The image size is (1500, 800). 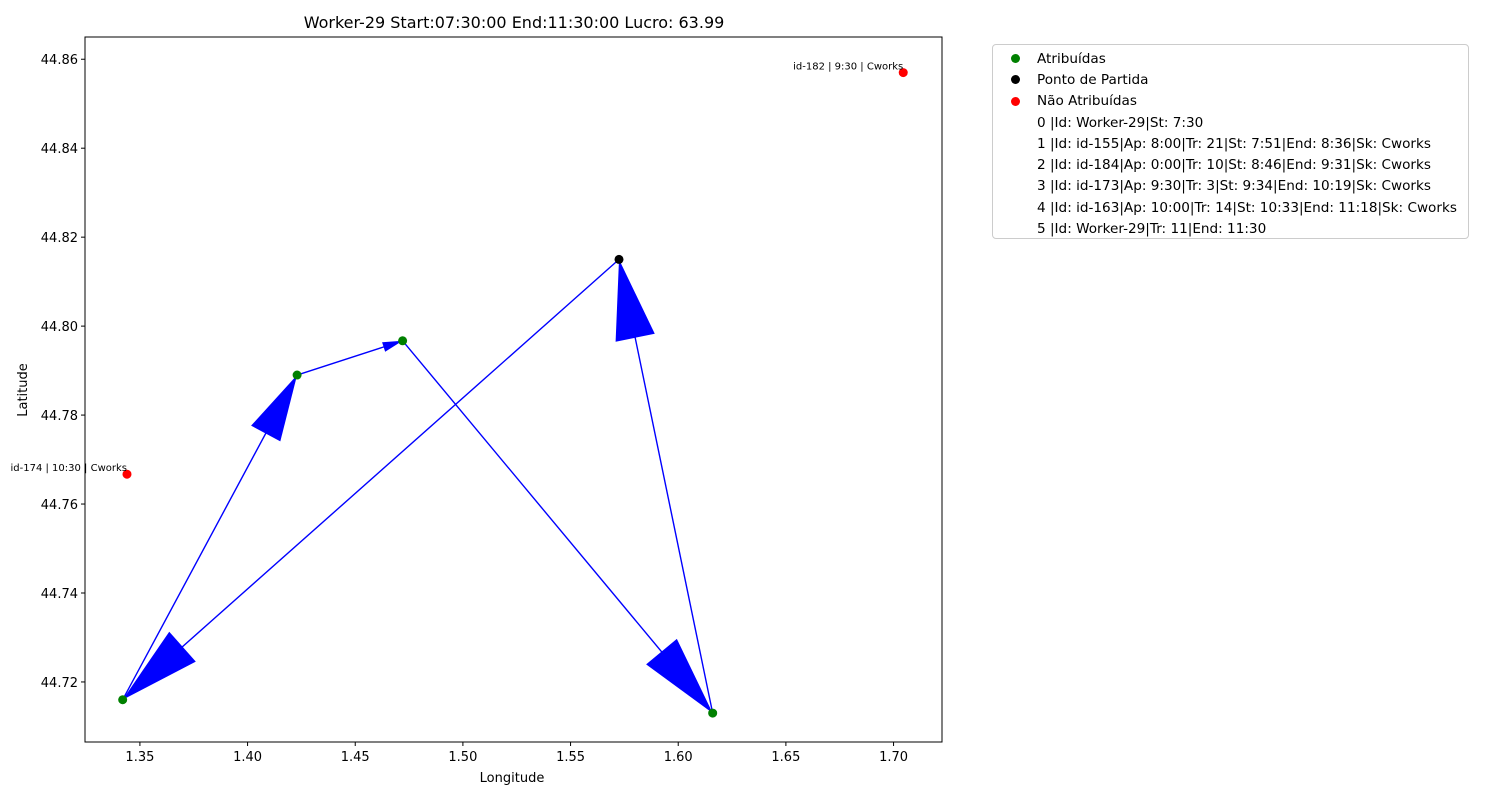 I want to click on x-tick-label: 1.45, so click(x=355, y=757).